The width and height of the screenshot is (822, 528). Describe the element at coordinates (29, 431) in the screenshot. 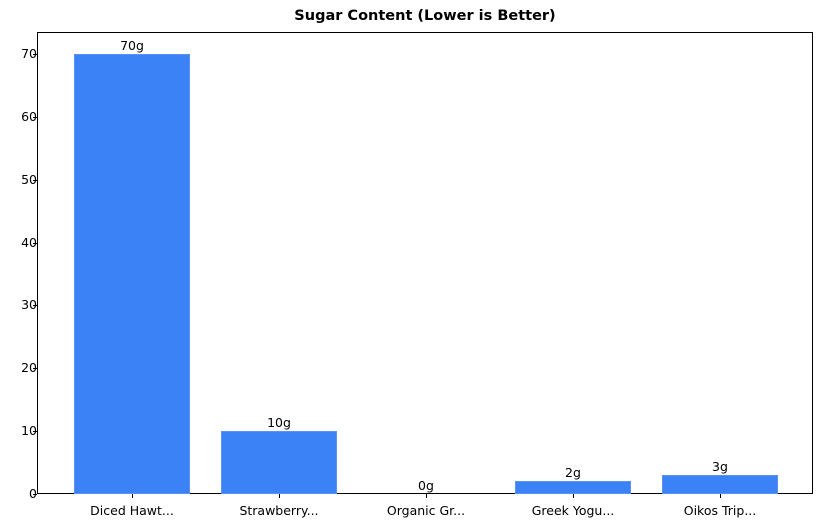

I see `y-tick-label: 10` at that location.